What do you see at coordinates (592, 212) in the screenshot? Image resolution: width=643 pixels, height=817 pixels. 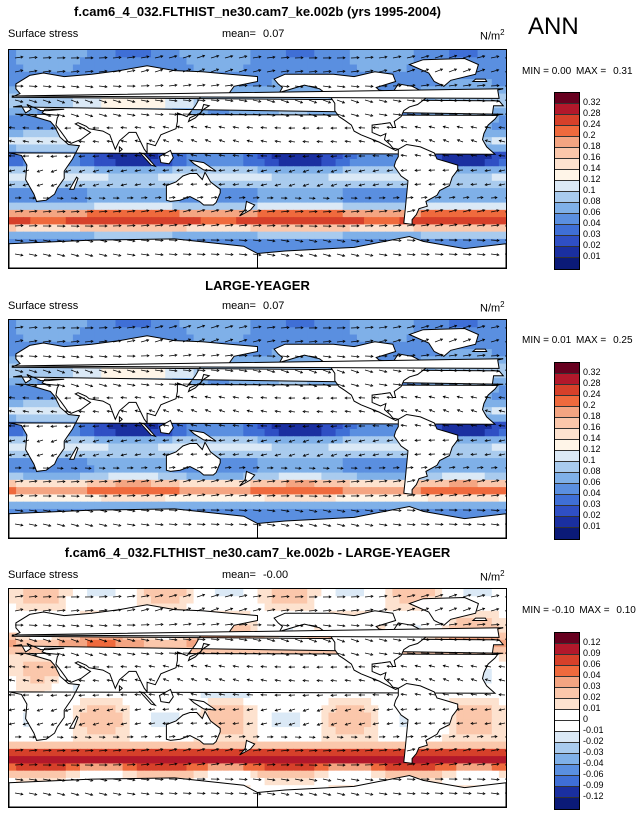 I see `colorbar-tick-label: 0.06` at bounding box center [592, 212].